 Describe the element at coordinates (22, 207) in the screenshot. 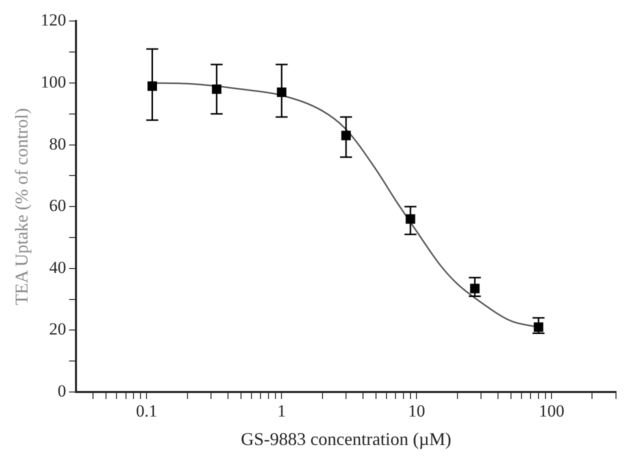

I see `y-axis-title: TEA Uptake (% of control)` at that location.